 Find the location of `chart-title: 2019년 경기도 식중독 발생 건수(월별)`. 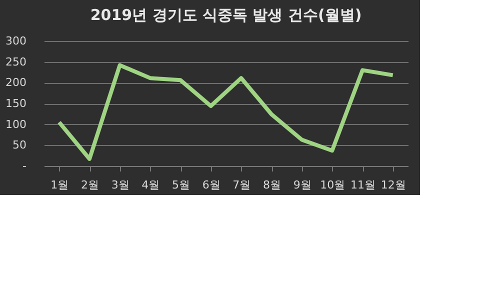

chart-title: 2019년 경기도 식중독 발생 건수(월별) is located at coordinates (226, 15).